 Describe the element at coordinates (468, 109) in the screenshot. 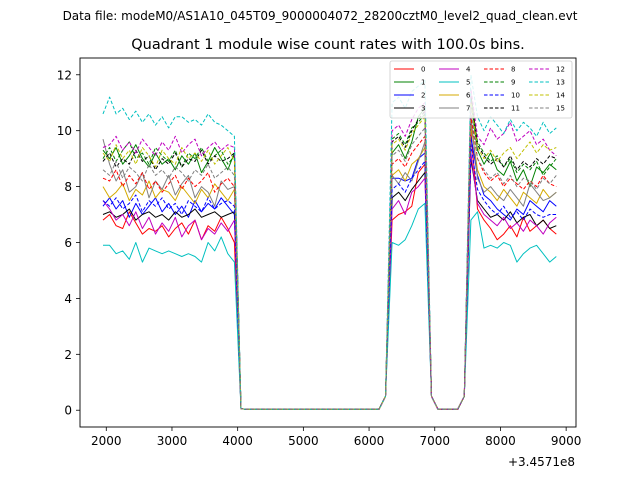

I see `legend-label-7: 7` at that location.